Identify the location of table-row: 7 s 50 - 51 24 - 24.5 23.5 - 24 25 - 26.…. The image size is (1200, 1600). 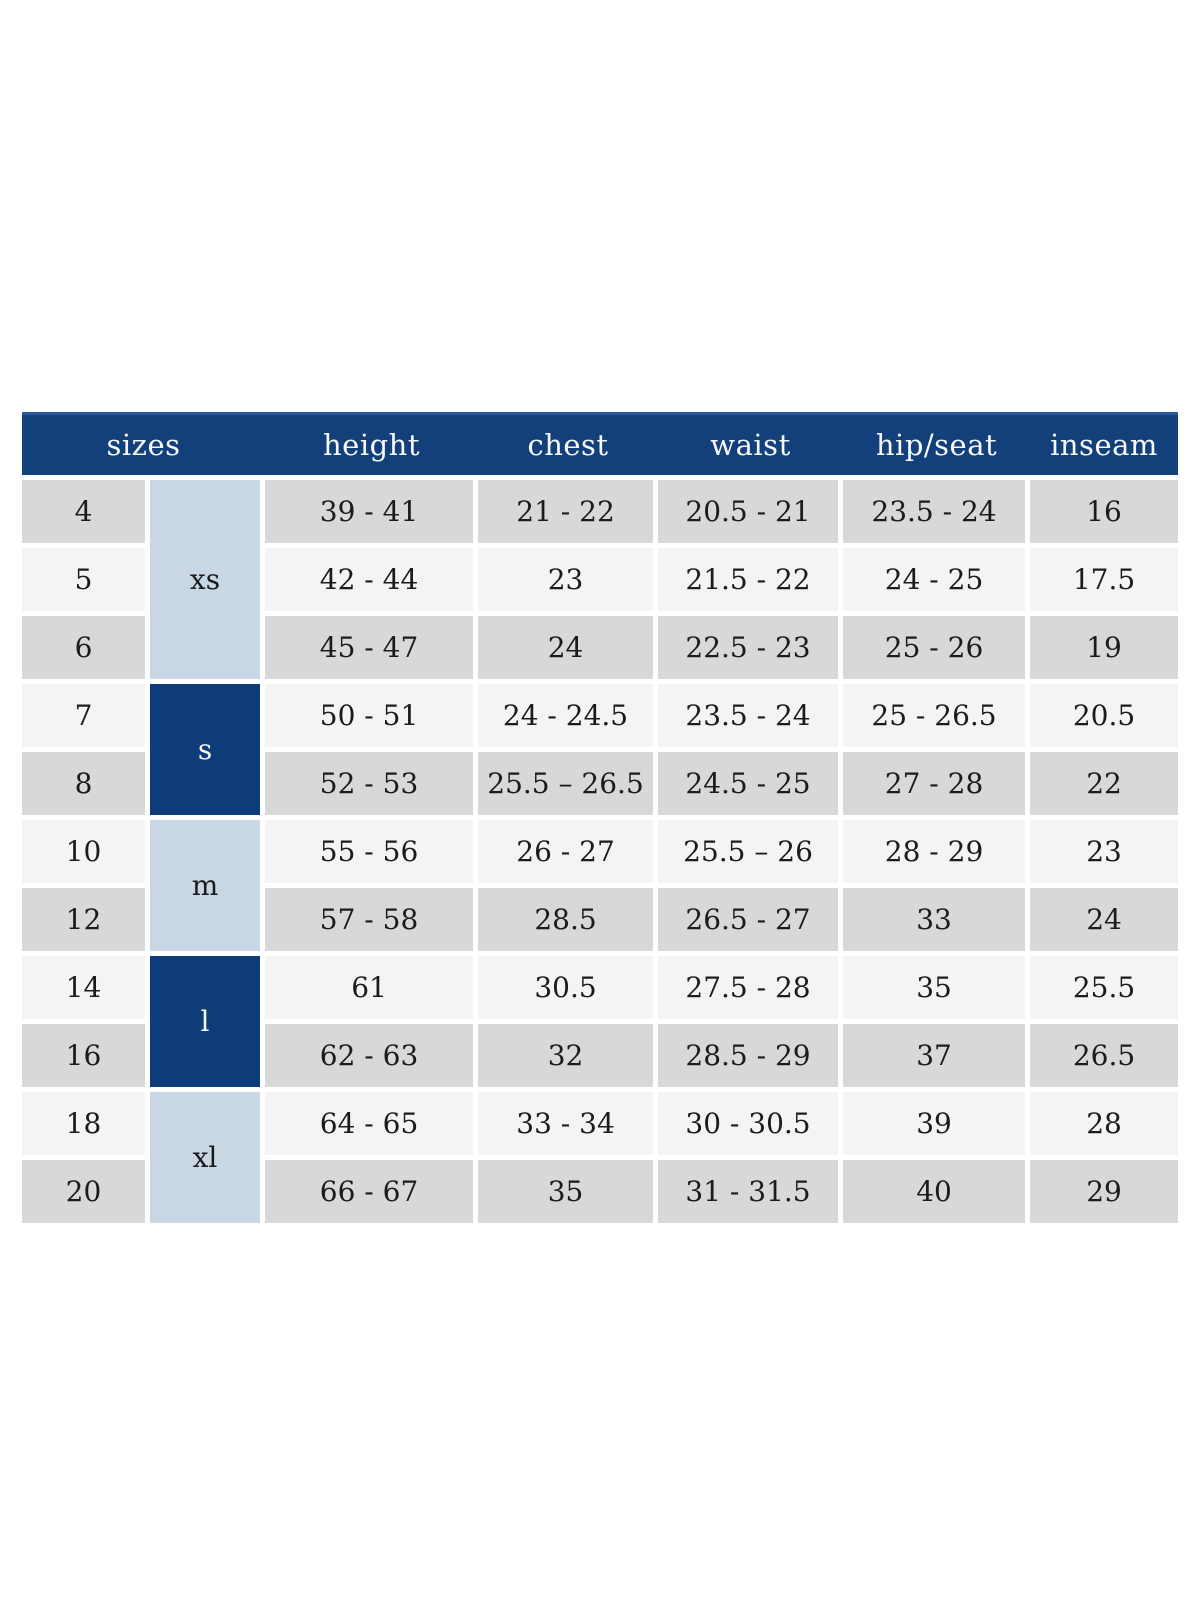
(600, 752).